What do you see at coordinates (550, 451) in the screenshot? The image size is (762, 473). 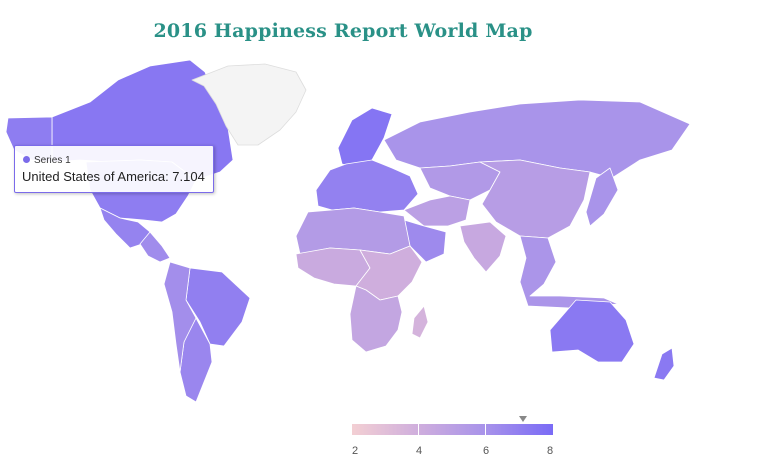 I see `legend-tick-label: 8` at bounding box center [550, 451].